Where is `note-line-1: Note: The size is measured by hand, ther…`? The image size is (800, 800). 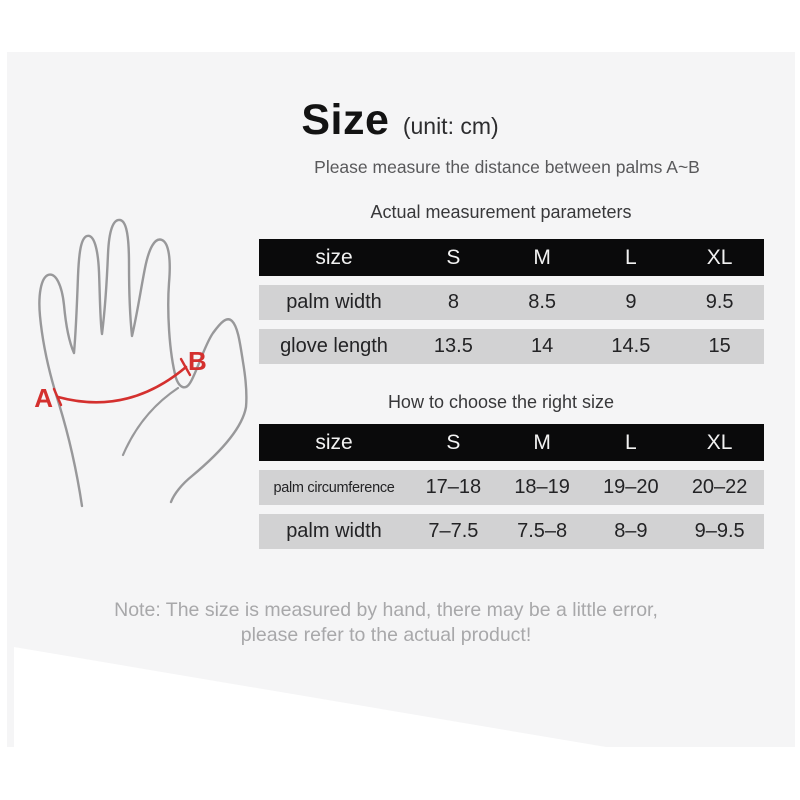 note-line-1: Note: The size is measured by hand, ther… is located at coordinates (386, 610).